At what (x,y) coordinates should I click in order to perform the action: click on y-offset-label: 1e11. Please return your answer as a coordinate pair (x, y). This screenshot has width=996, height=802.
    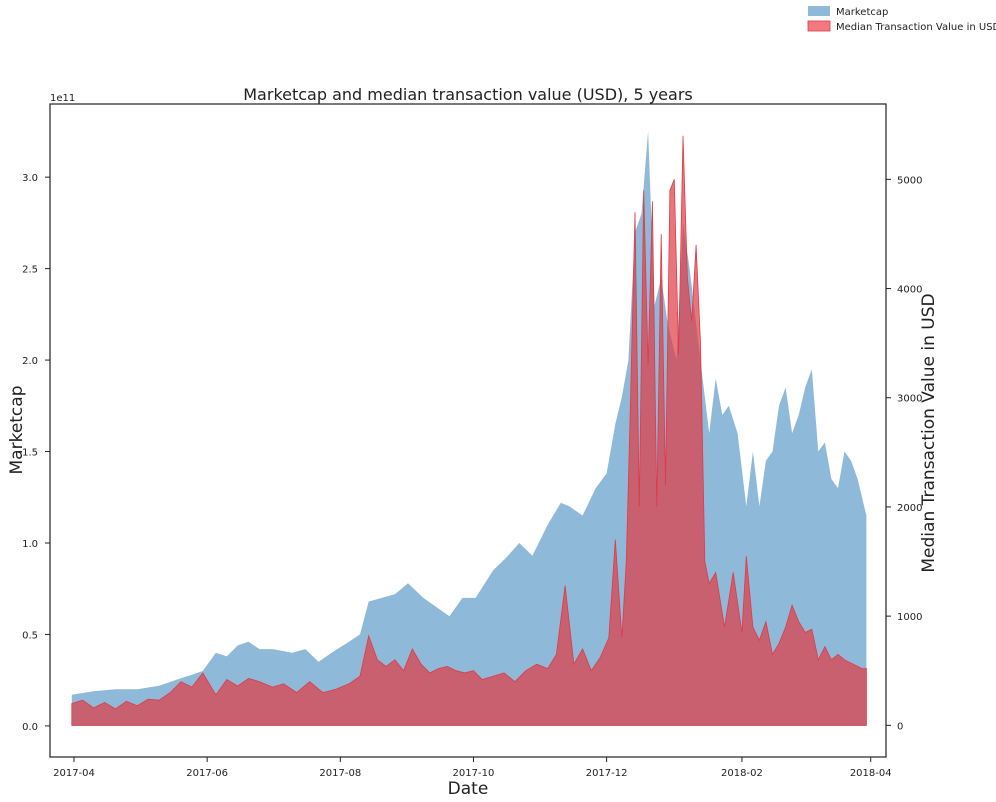
    Looking at the image, I should click on (62, 98).